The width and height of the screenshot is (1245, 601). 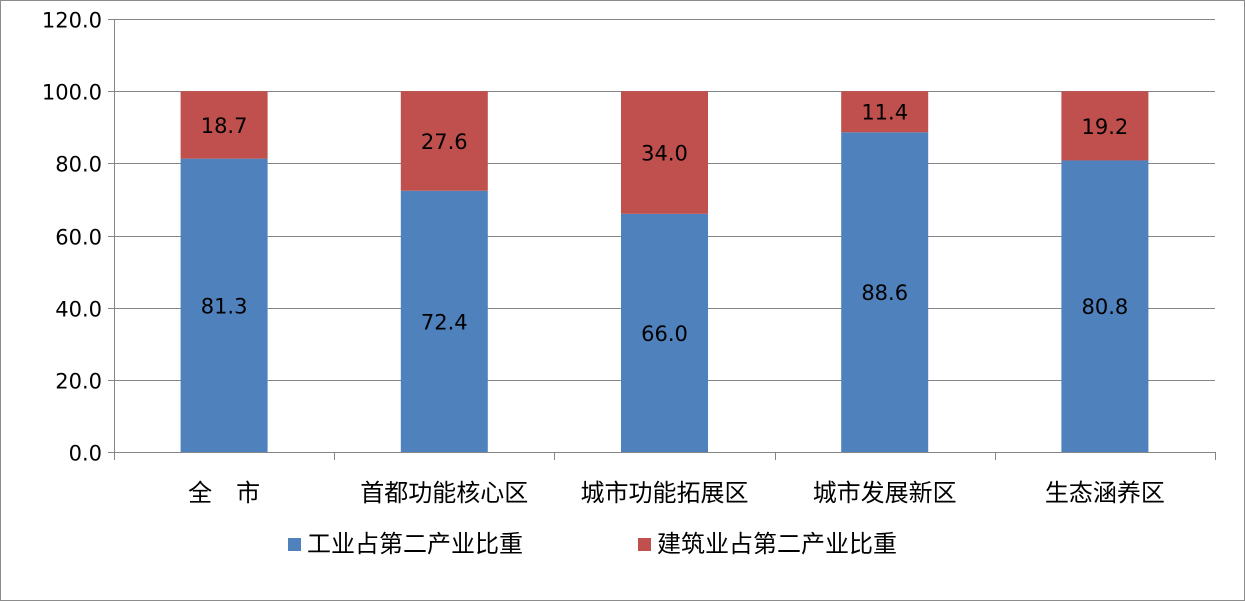 What do you see at coordinates (78, 310) in the screenshot?
I see `y-tick-label: 40.0` at bounding box center [78, 310].